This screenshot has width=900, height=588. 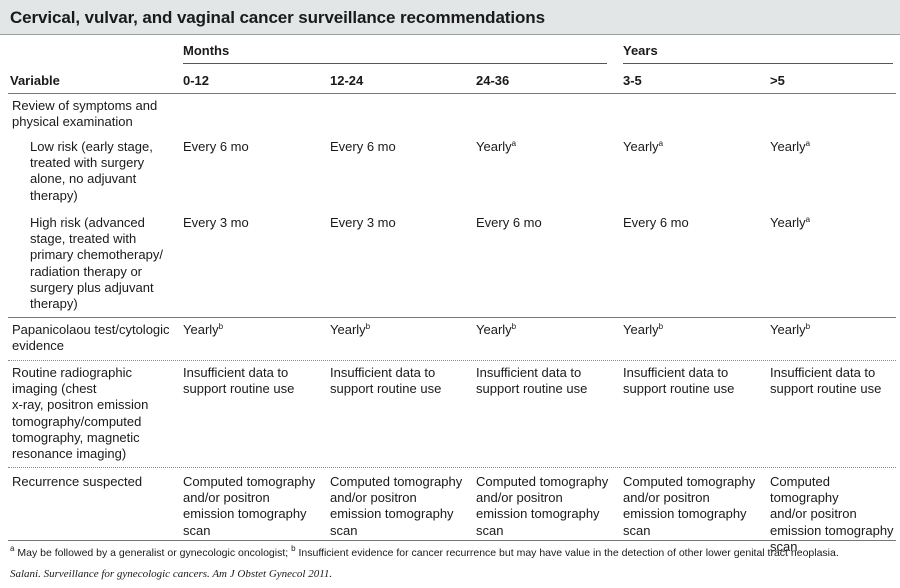 I want to click on group-header-months: Months, so click(x=206, y=50).